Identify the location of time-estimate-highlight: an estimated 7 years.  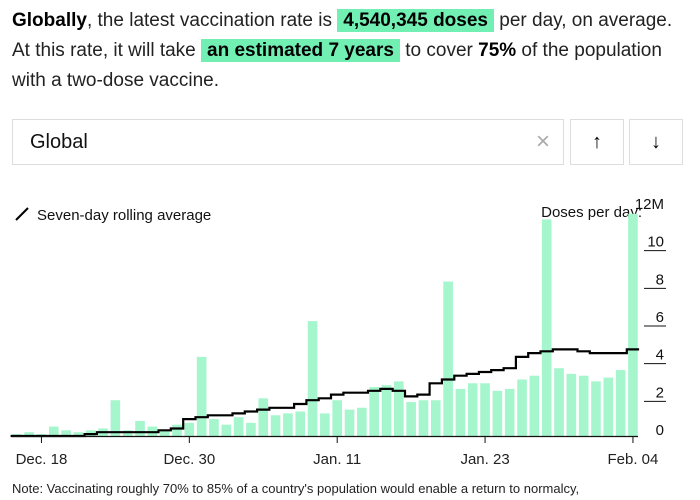
(300, 50).